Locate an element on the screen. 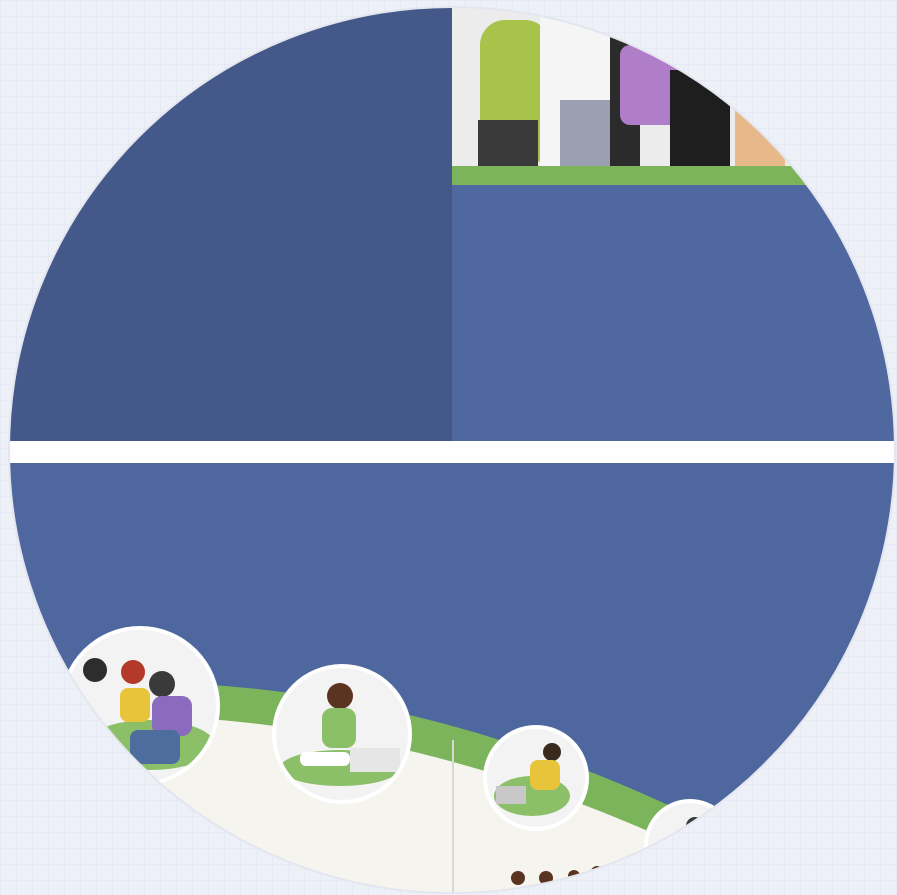 This screenshot has width=897, height=895. crowd-illustration is located at coordinates (631, 88).